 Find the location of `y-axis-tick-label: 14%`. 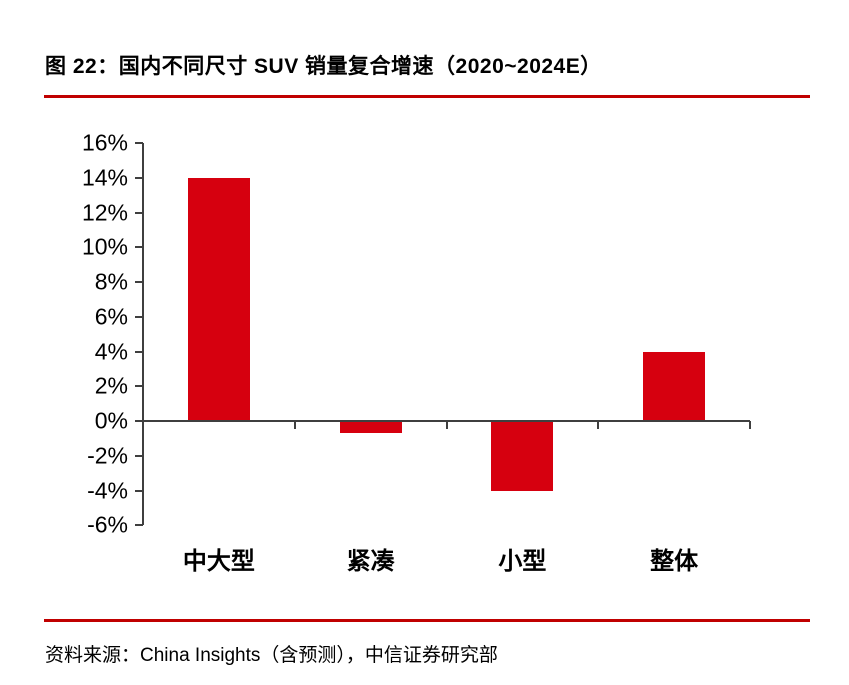

y-axis-tick-label: 14% is located at coordinates (104, 177).